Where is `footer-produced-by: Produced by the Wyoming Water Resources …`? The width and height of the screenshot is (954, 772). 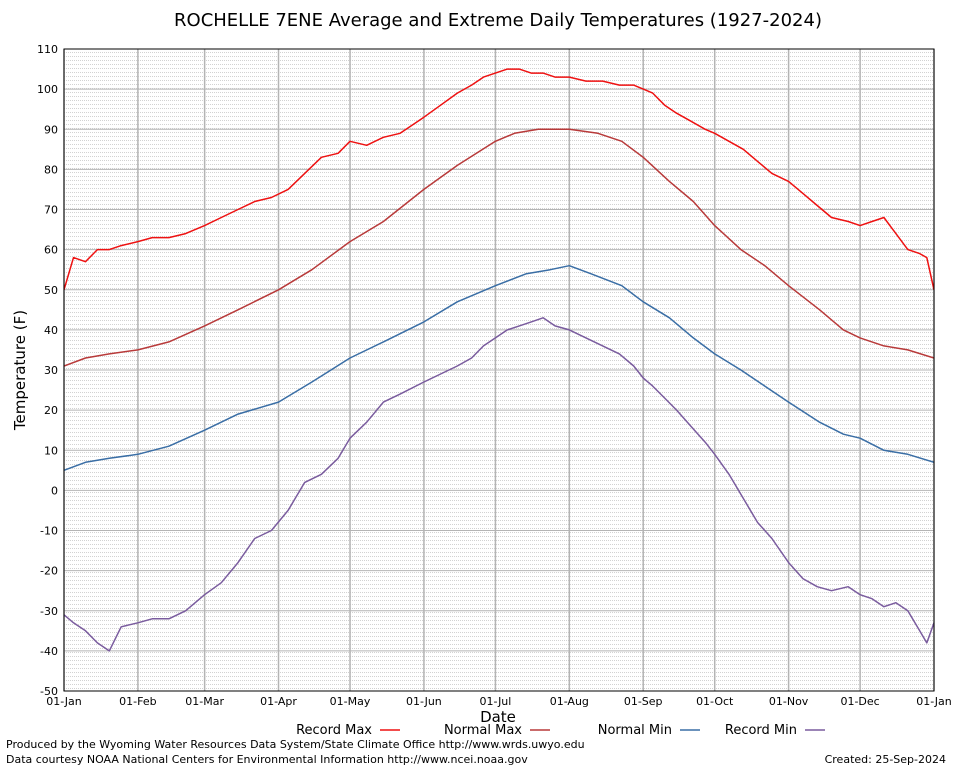
footer-produced-by: Produced by the Wyoming Water Resources … is located at coordinates (295, 744).